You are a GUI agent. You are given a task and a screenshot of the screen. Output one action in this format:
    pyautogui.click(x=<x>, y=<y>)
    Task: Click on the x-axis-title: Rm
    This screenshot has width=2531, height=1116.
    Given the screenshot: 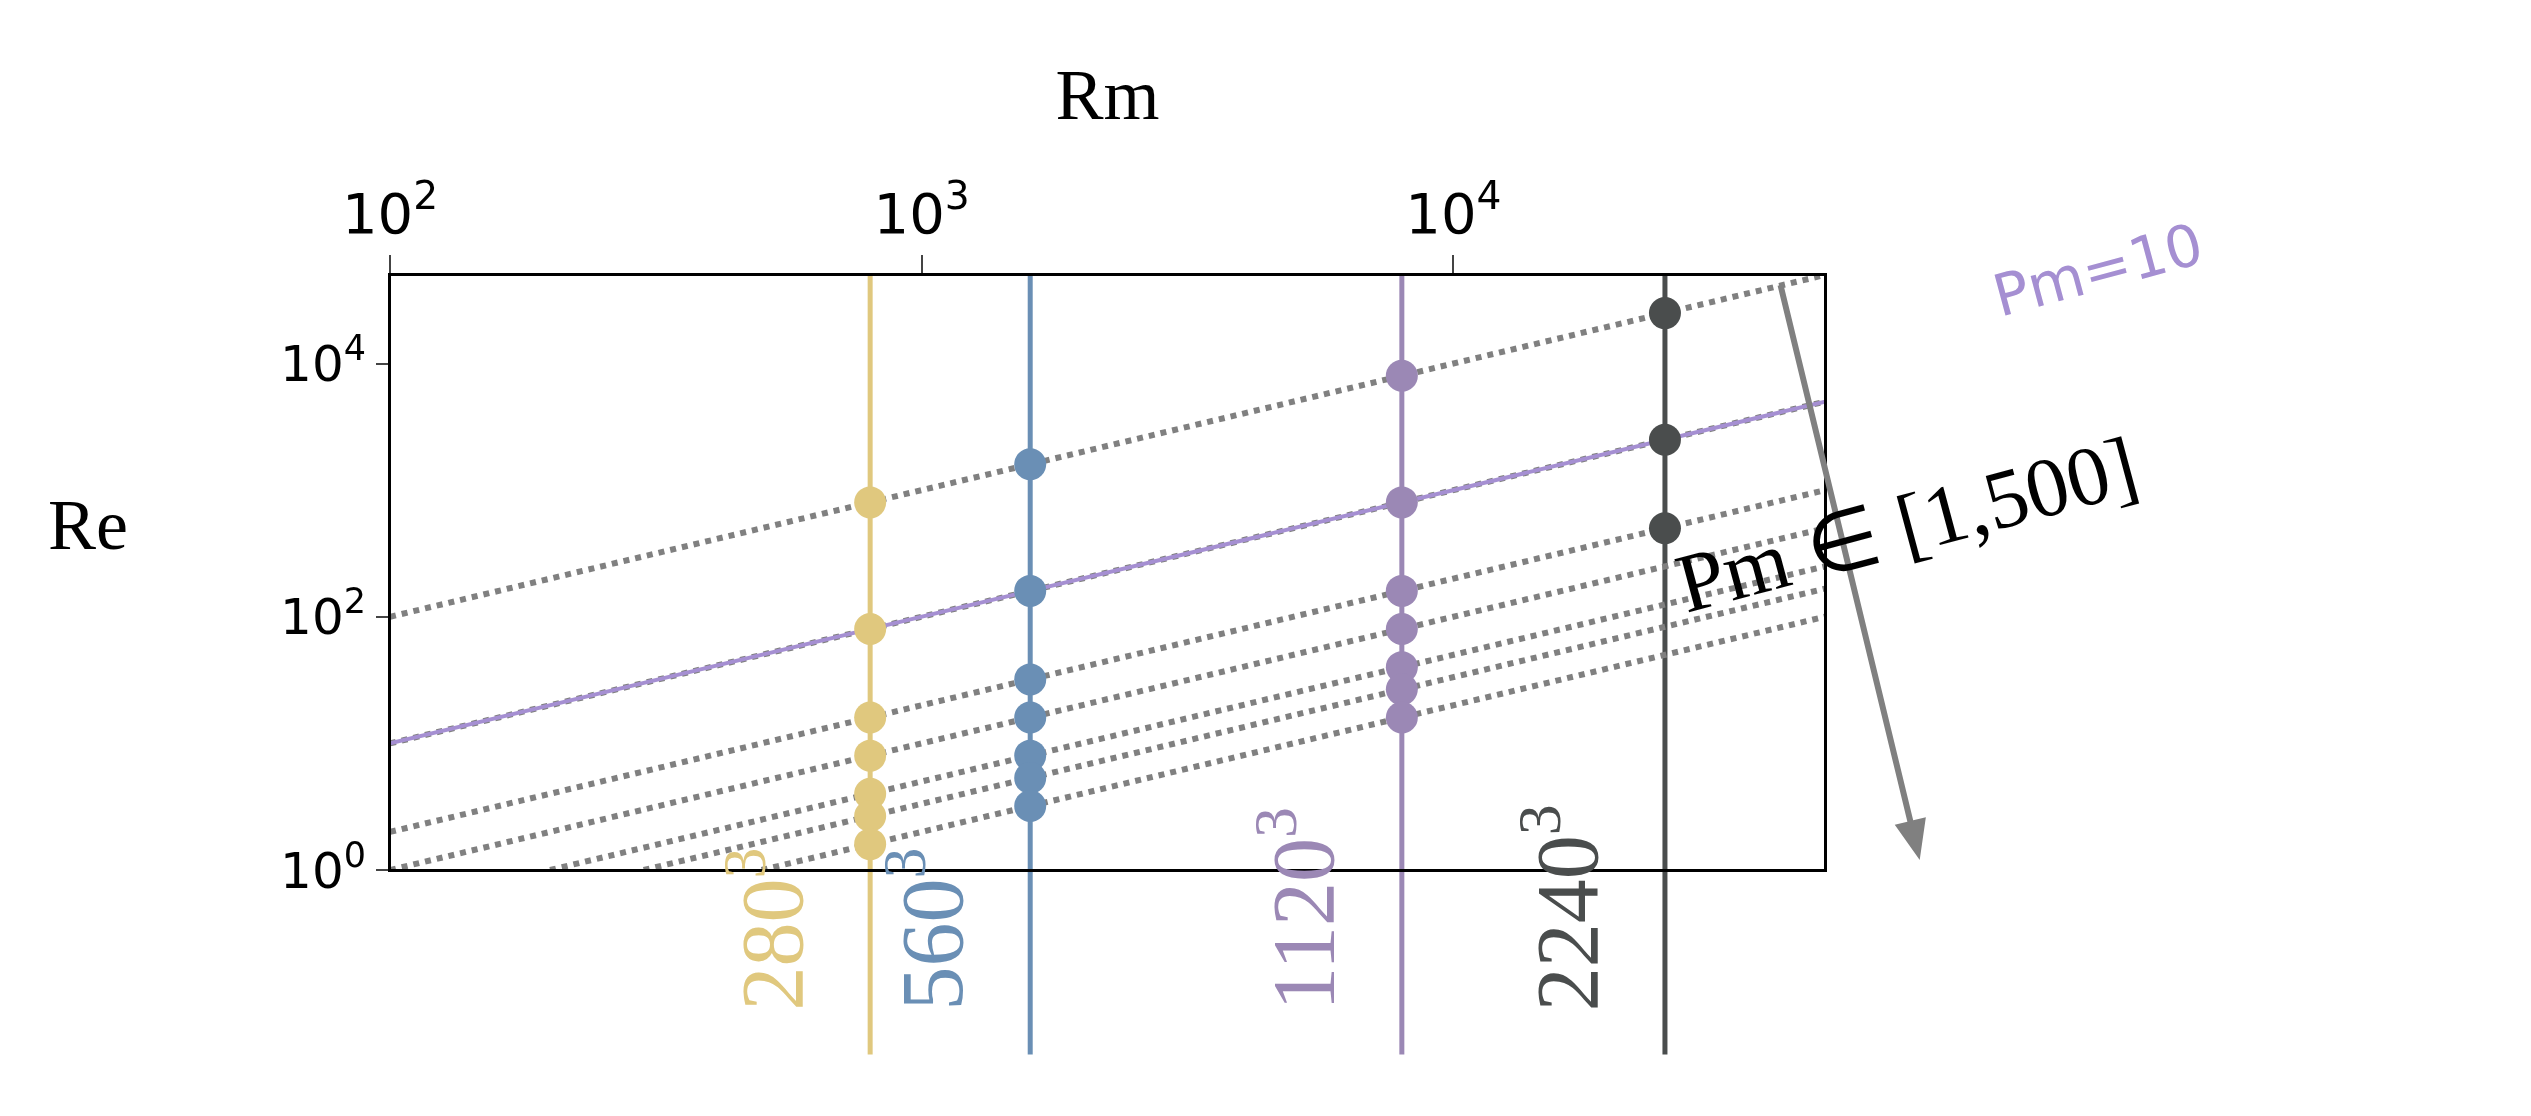 What is the action you would take?
    pyautogui.click(x=1107, y=94)
    